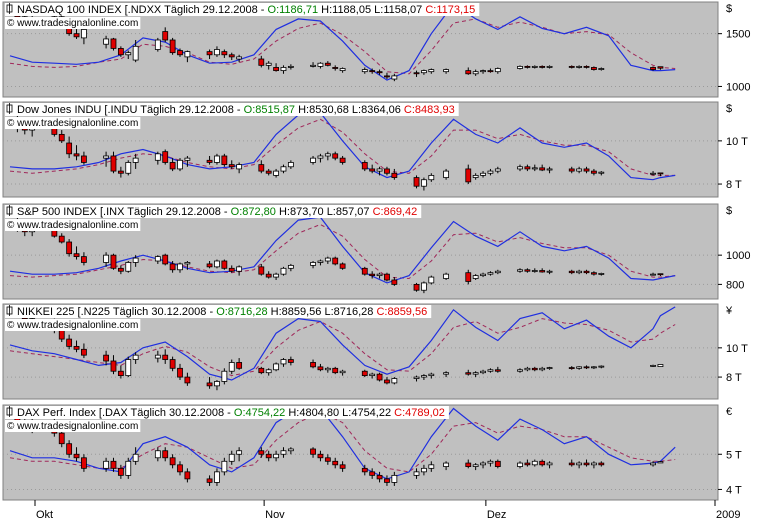 This screenshot has width=769, height=520. I want to click on instrument-name: Dow Jones INDU [.INDU, so click(77, 110).